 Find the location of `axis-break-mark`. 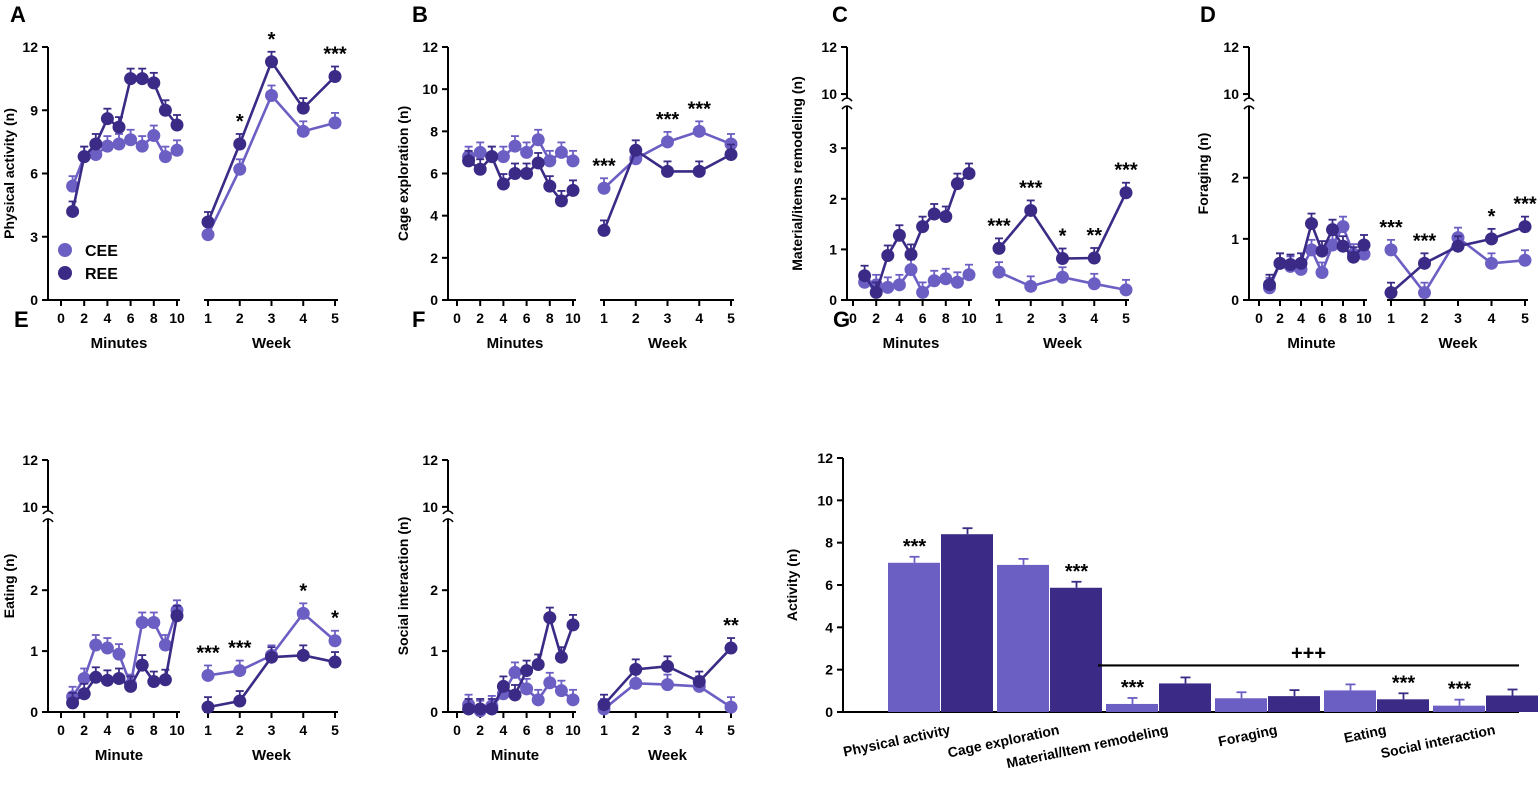

axis-break-mark is located at coordinates (448, 516).